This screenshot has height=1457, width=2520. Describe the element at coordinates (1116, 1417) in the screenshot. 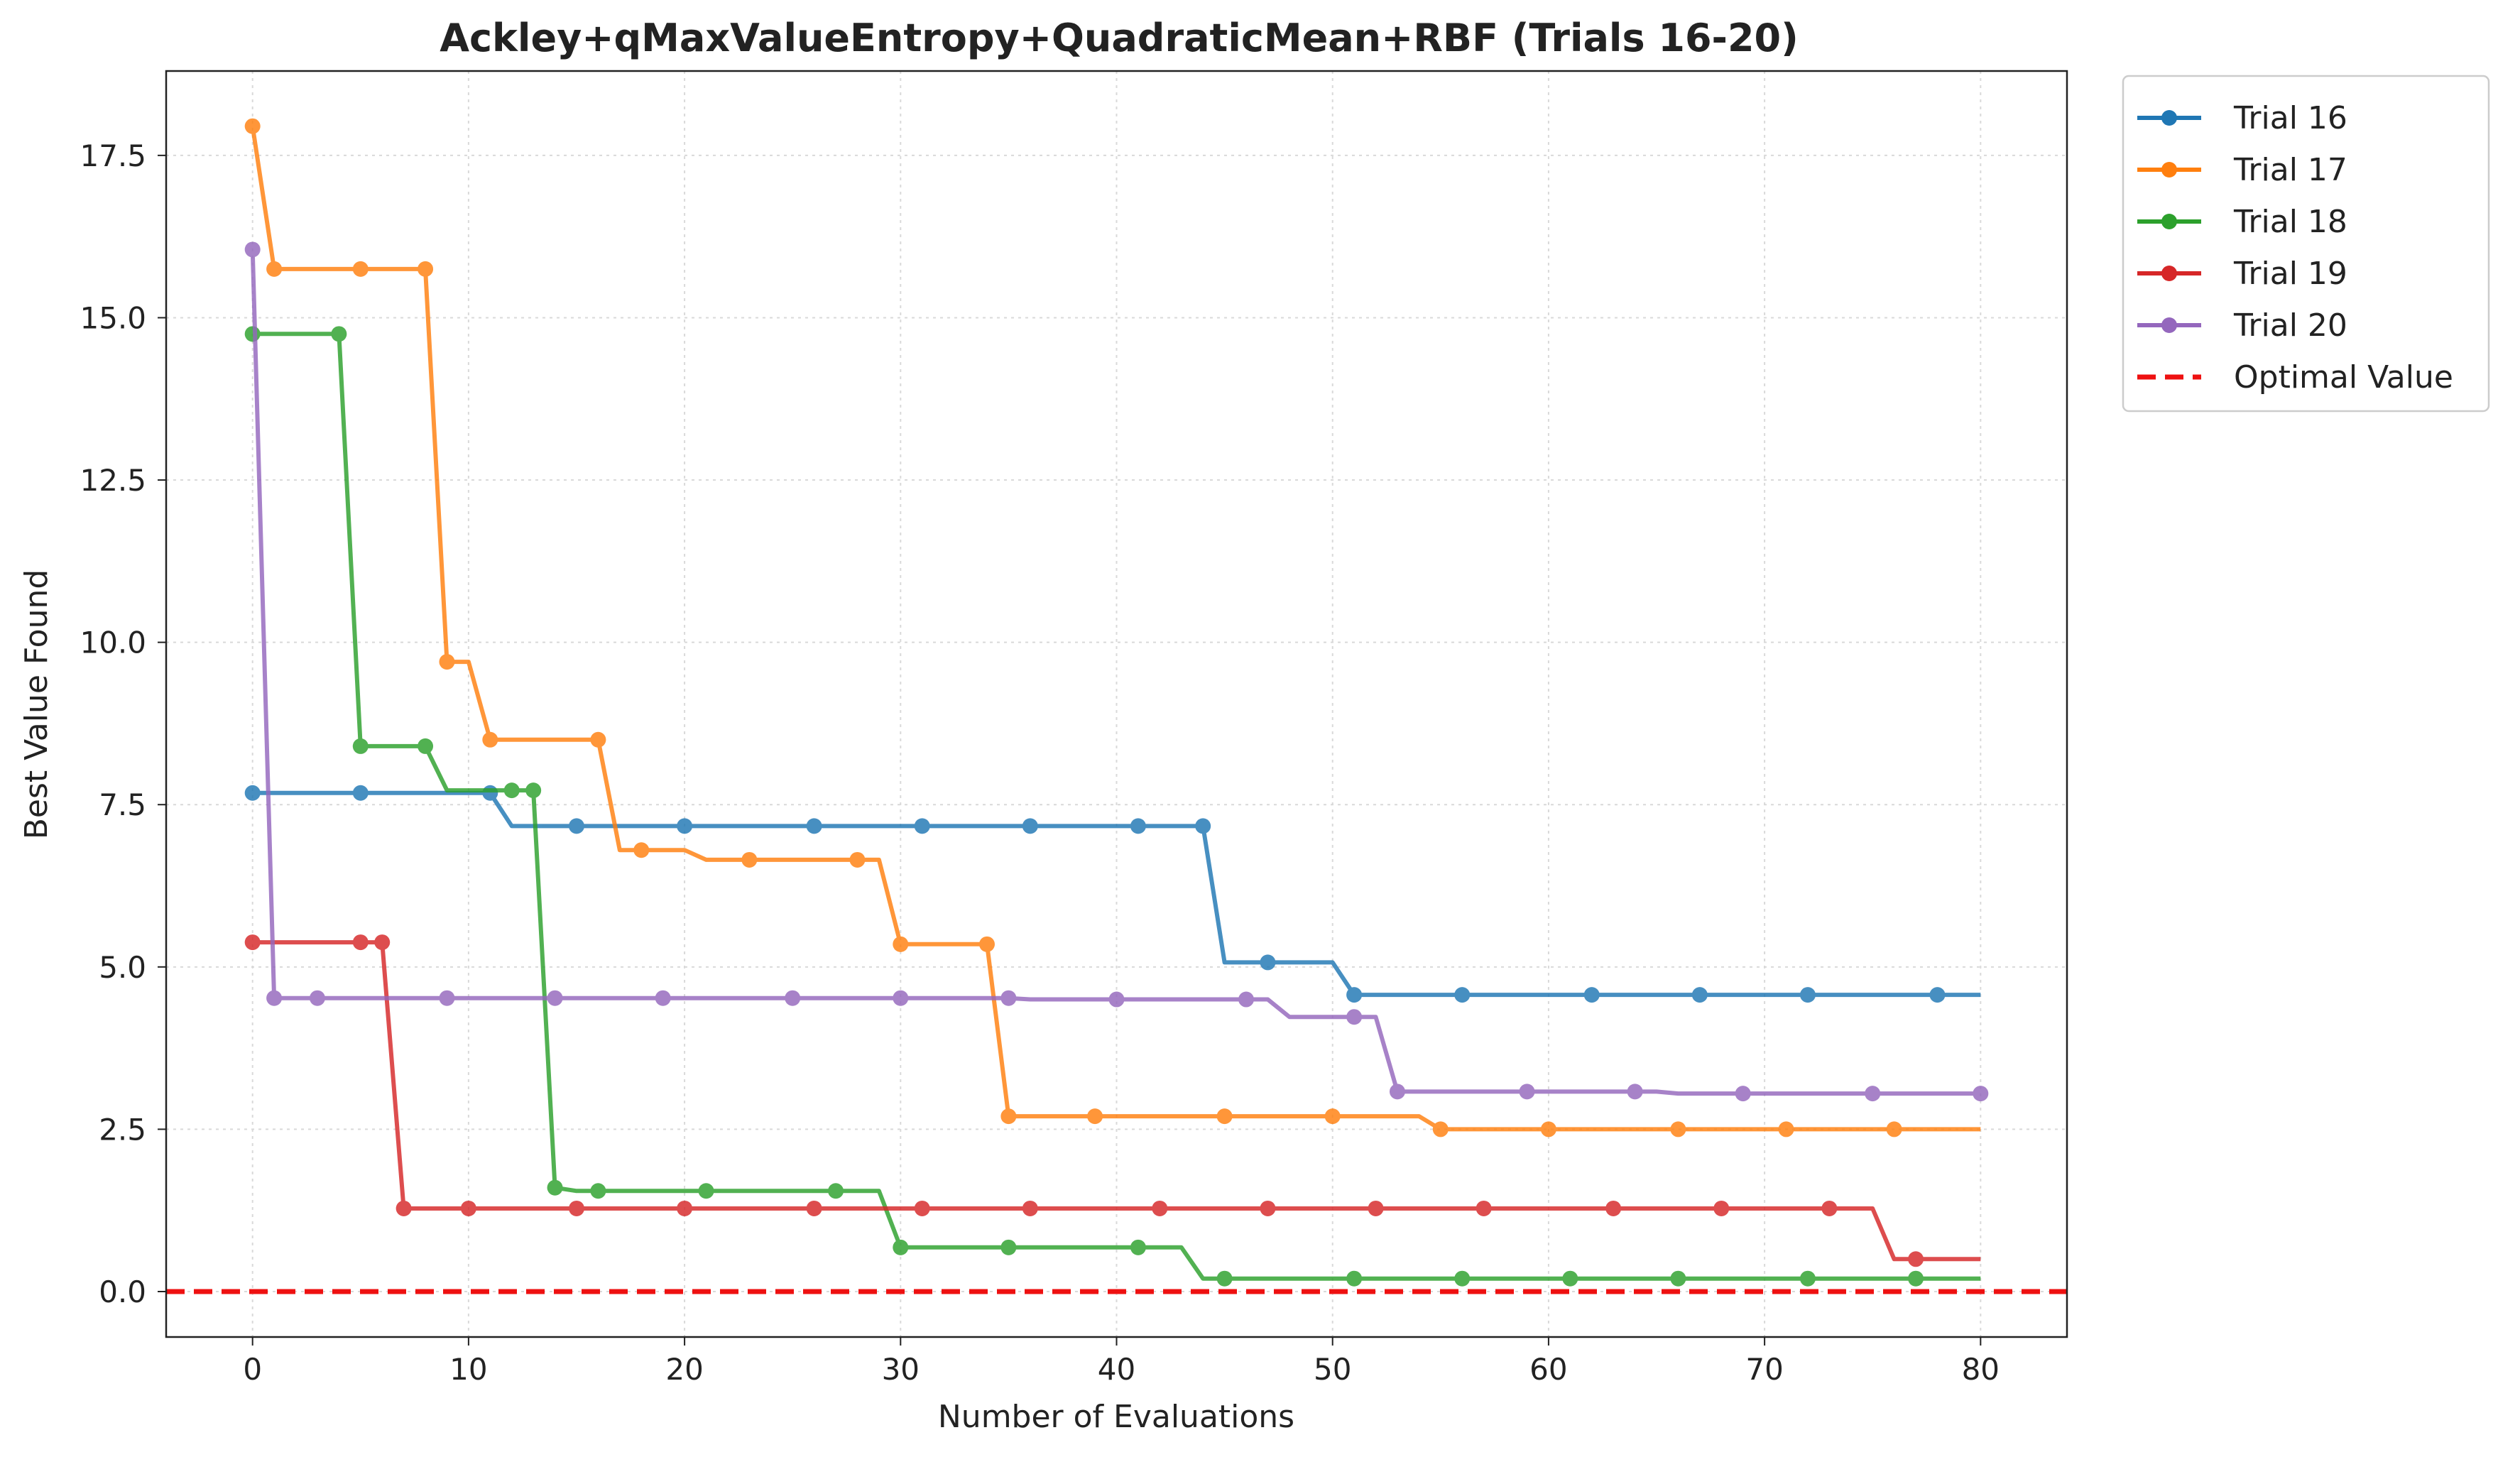

I see `x-axis-label: Number of Evaluations` at that location.